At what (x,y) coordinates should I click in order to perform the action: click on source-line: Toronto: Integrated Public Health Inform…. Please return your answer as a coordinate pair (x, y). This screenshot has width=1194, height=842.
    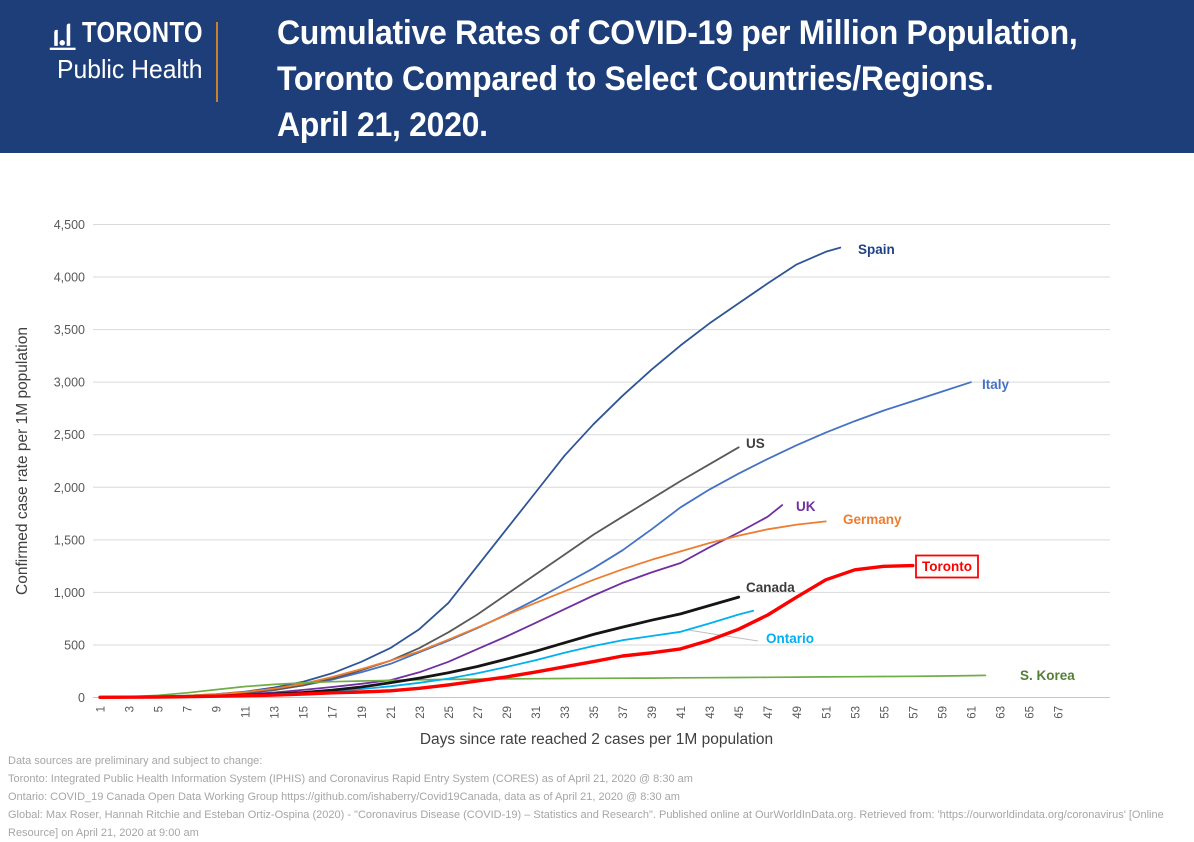
    Looking at the image, I should click on (350, 779).